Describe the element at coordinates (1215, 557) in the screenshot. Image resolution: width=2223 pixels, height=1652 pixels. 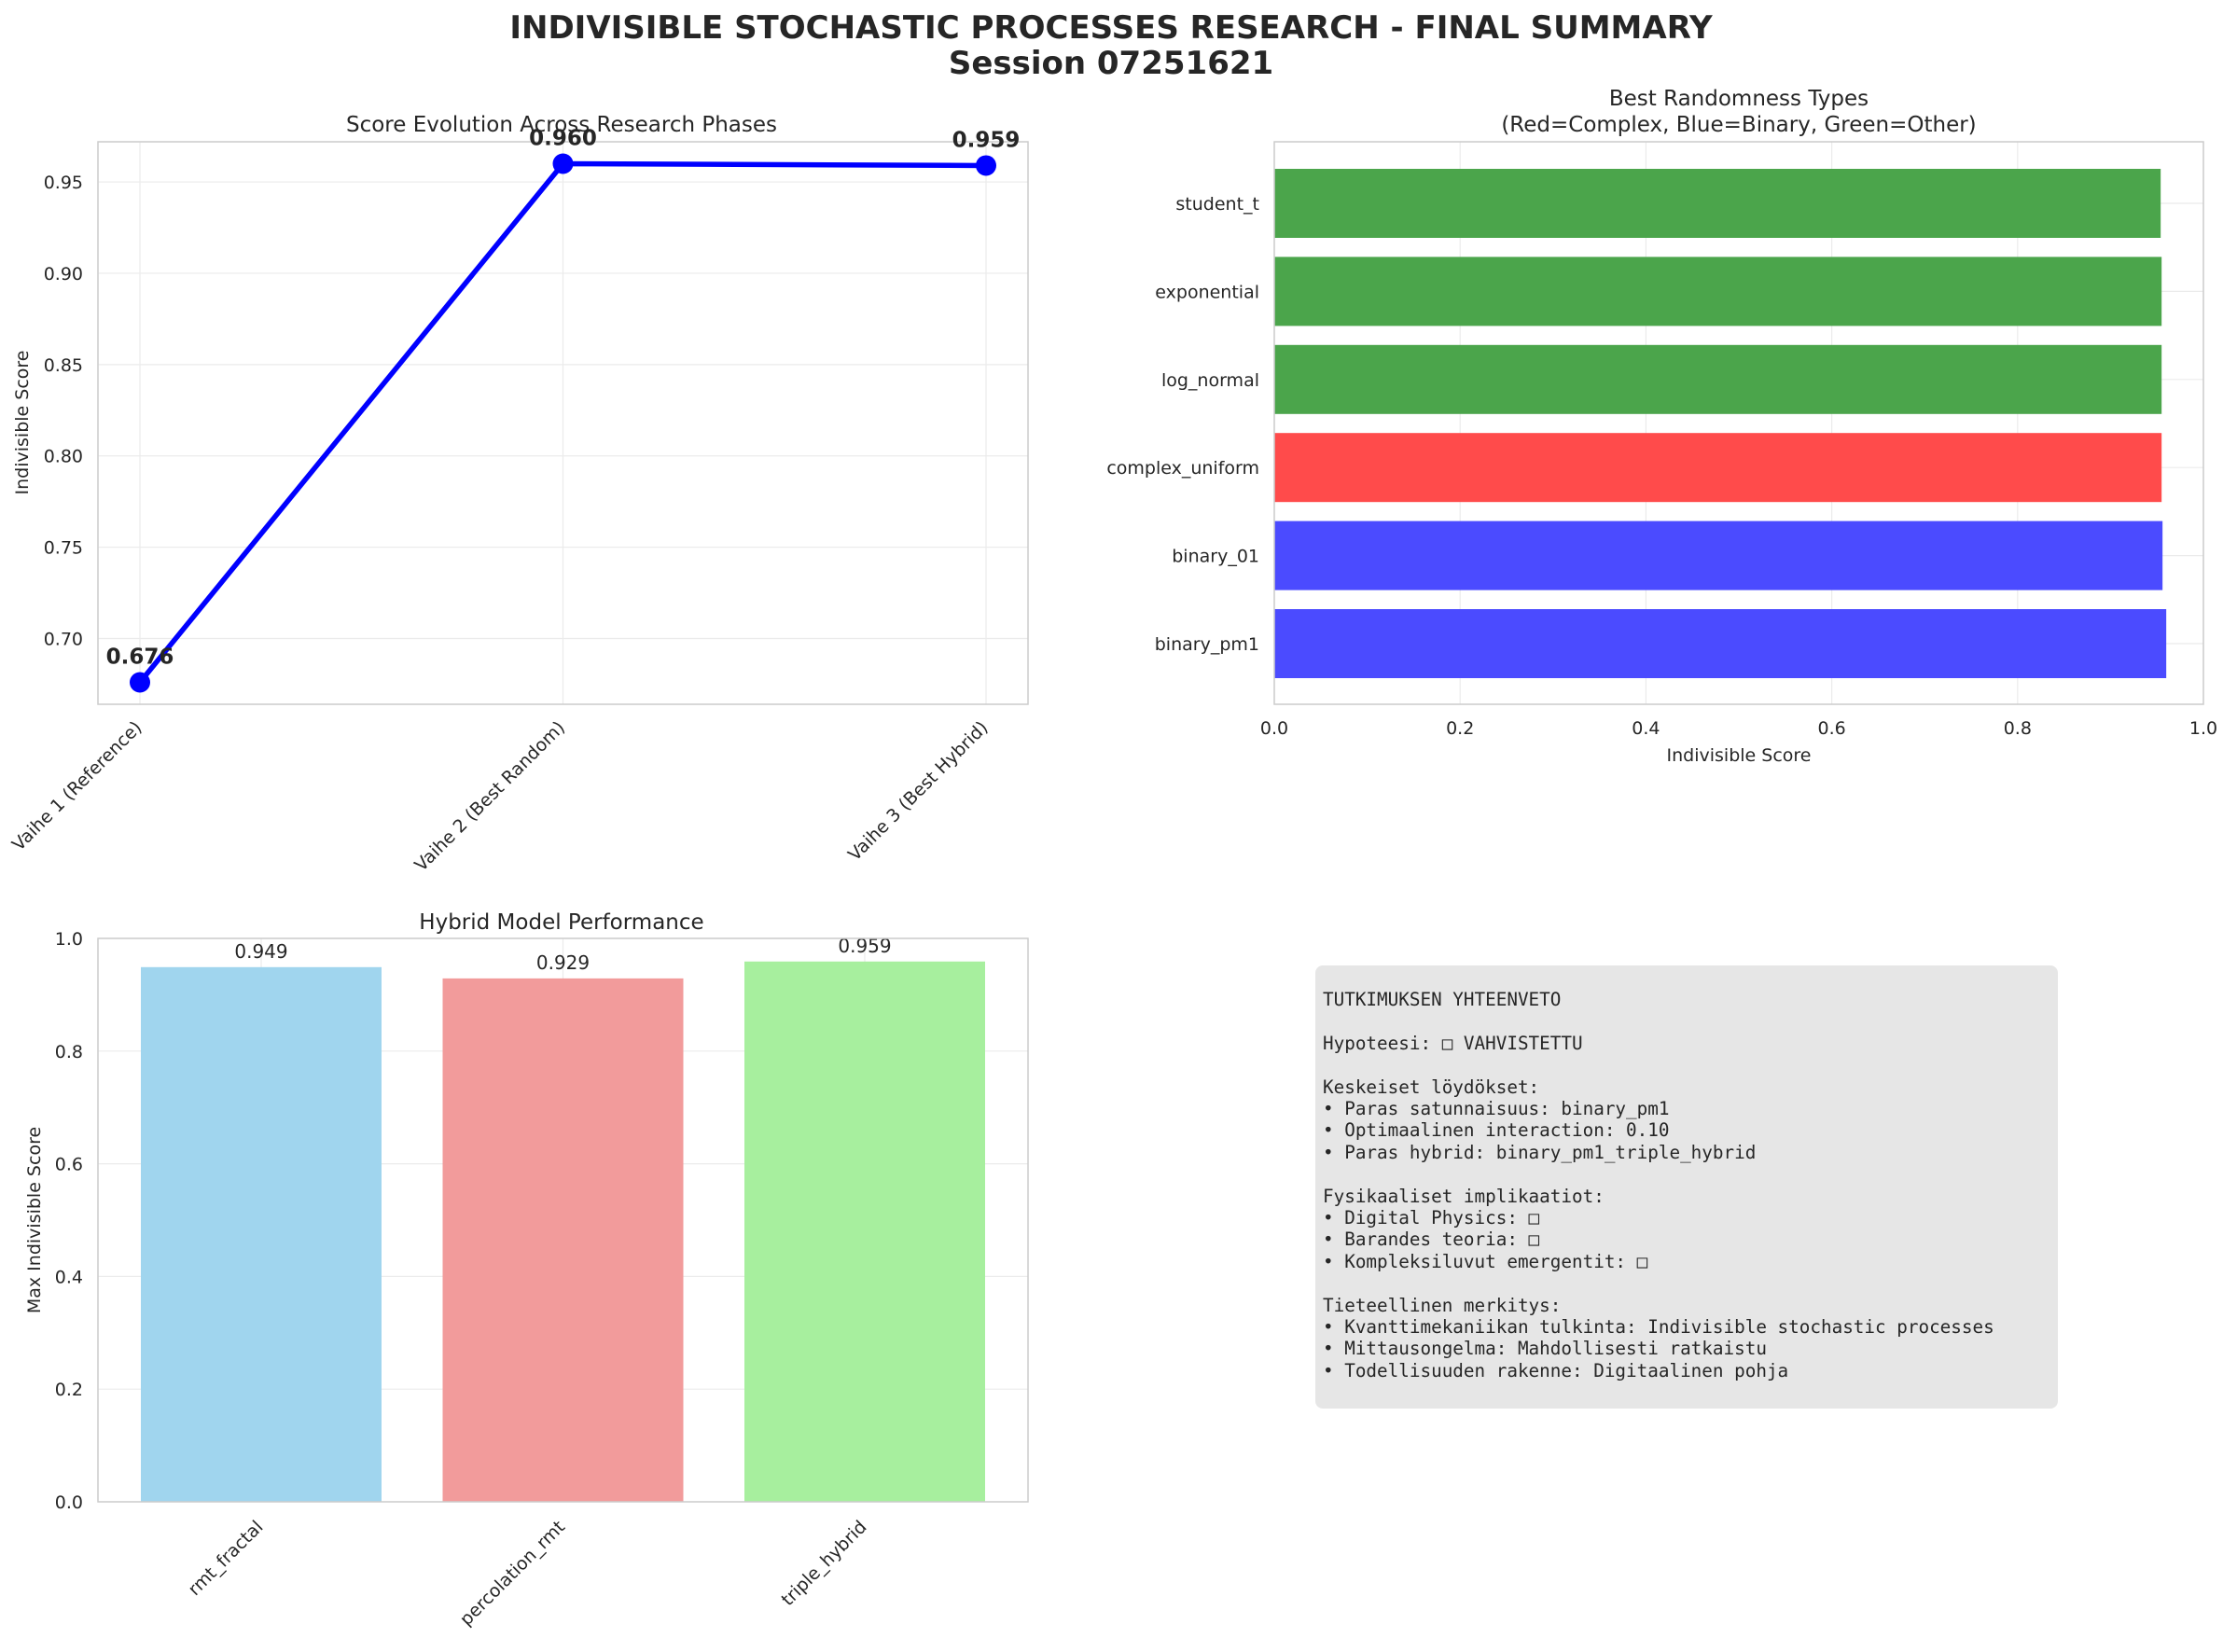
I see `y-tick-label: binary_01` at that location.